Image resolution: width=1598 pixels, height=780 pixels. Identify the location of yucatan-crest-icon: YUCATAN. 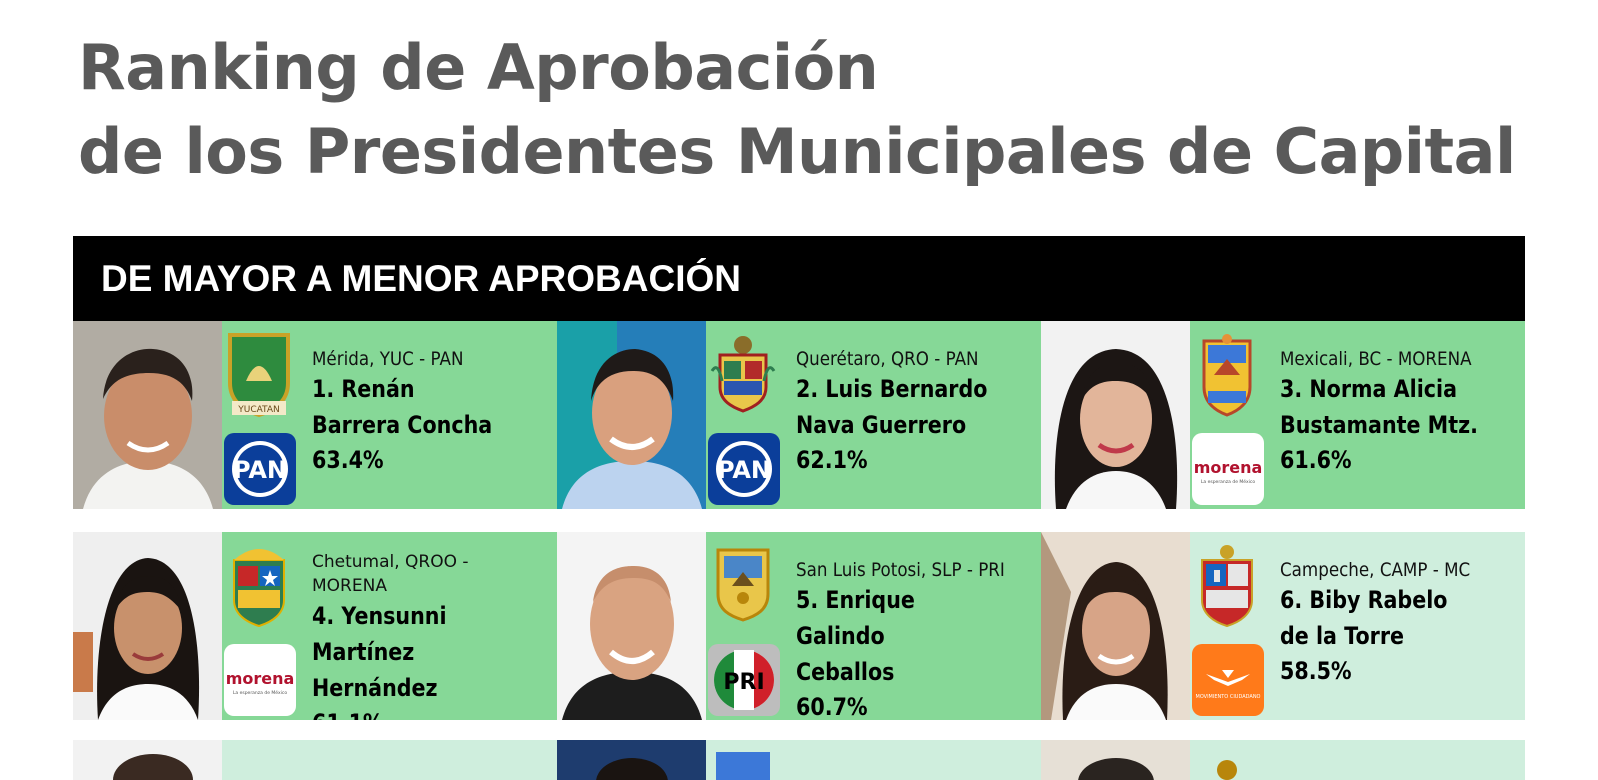
(259, 375).